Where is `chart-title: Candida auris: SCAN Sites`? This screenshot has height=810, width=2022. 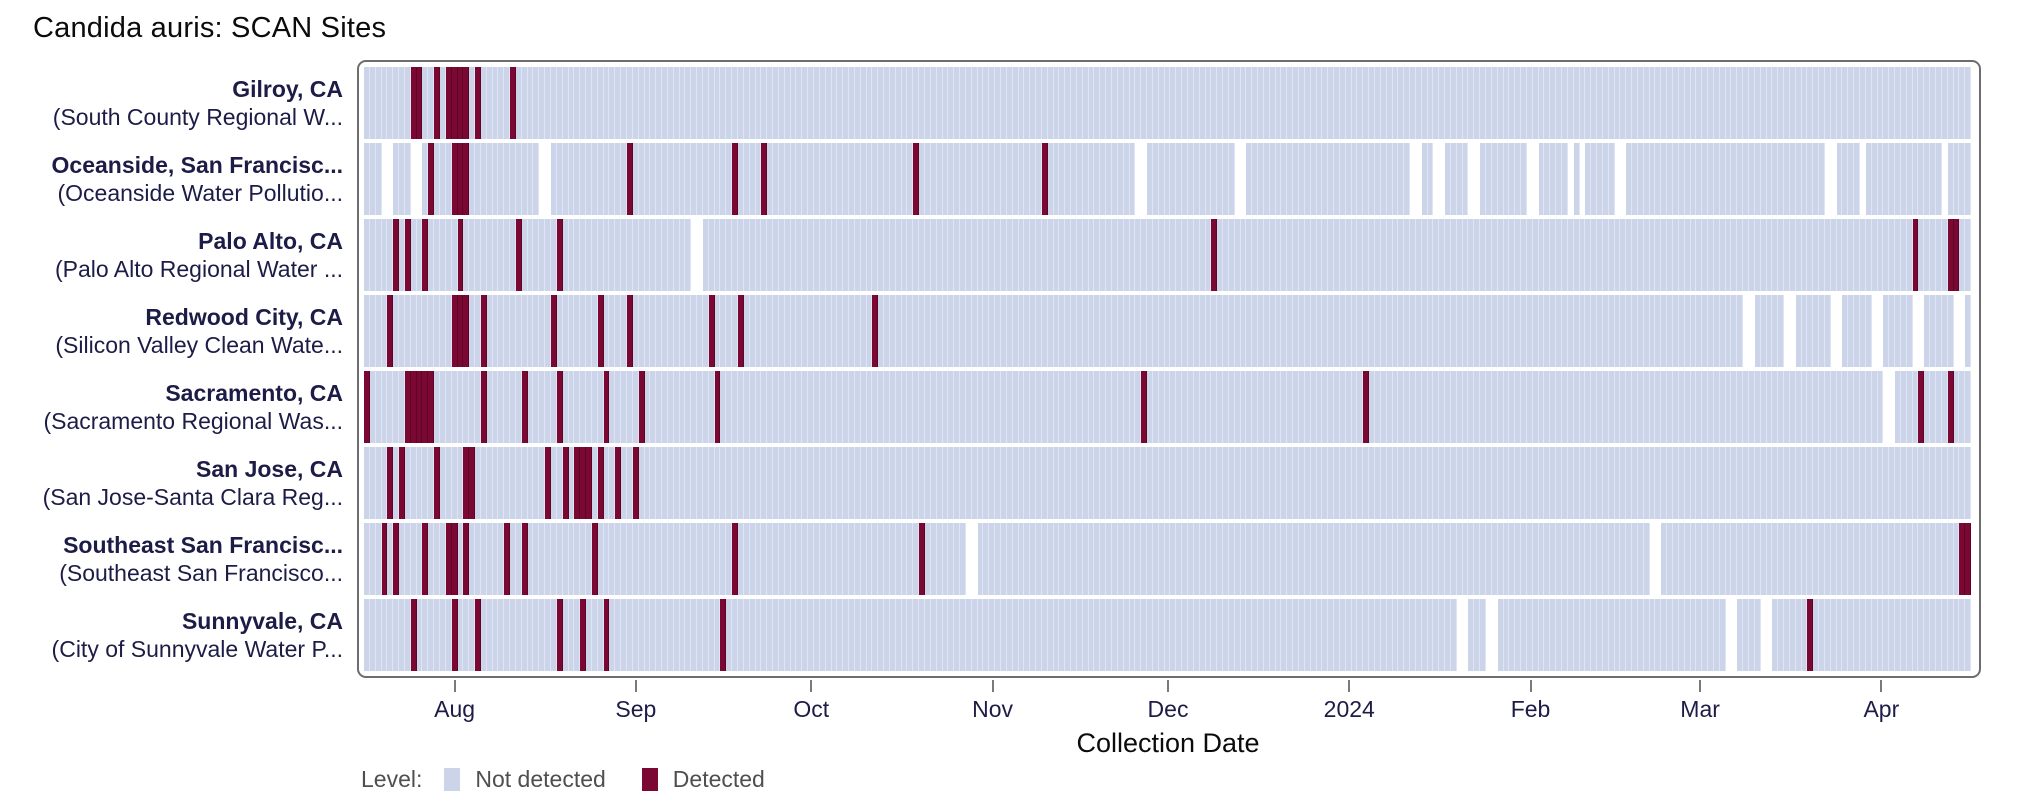 chart-title: Candida auris: SCAN Sites is located at coordinates (210, 28).